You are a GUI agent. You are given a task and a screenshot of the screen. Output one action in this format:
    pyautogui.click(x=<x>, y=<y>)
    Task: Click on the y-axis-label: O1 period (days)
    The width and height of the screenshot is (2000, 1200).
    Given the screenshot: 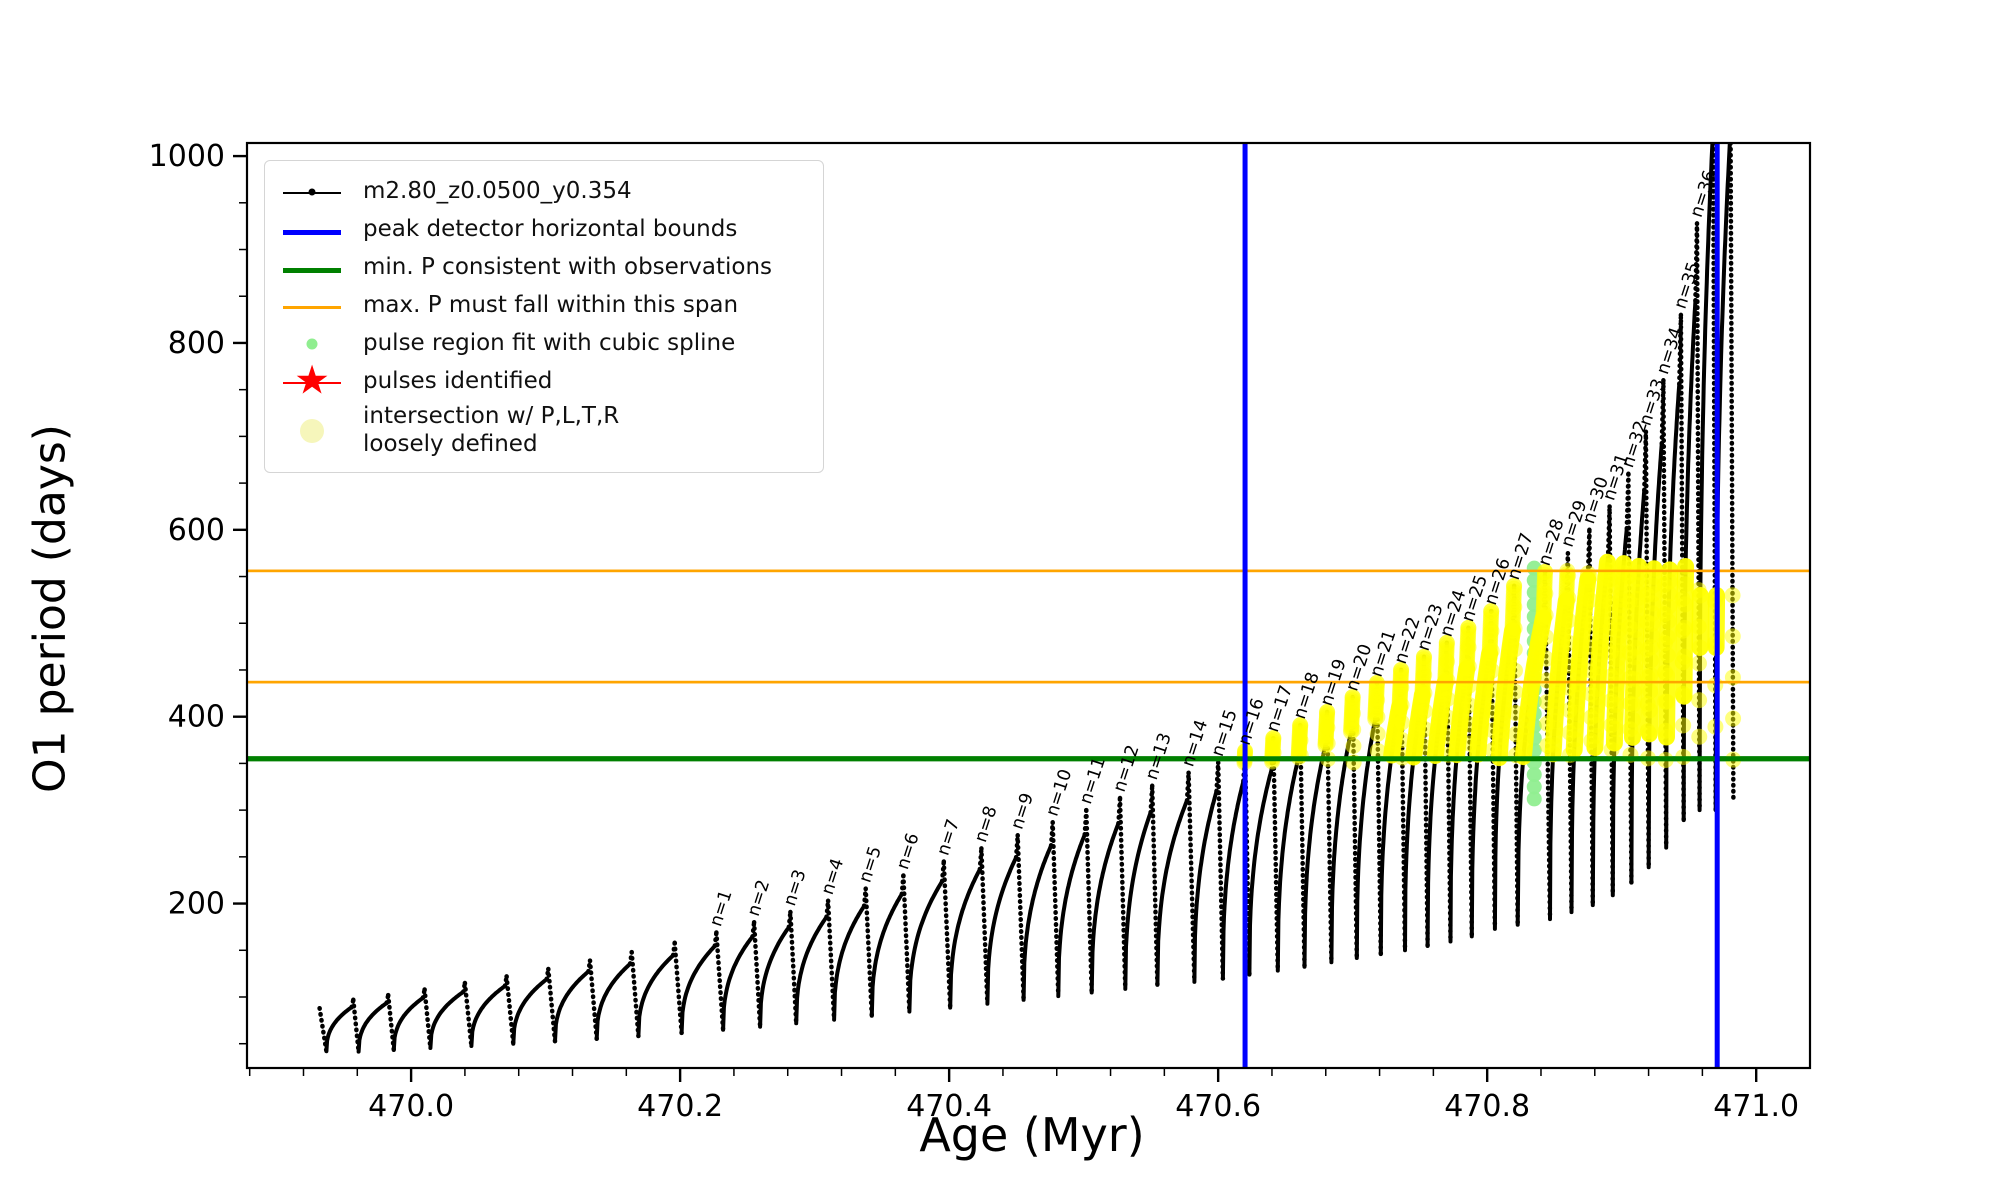 What is the action you would take?
    pyautogui.click(x=50, y=608)
    